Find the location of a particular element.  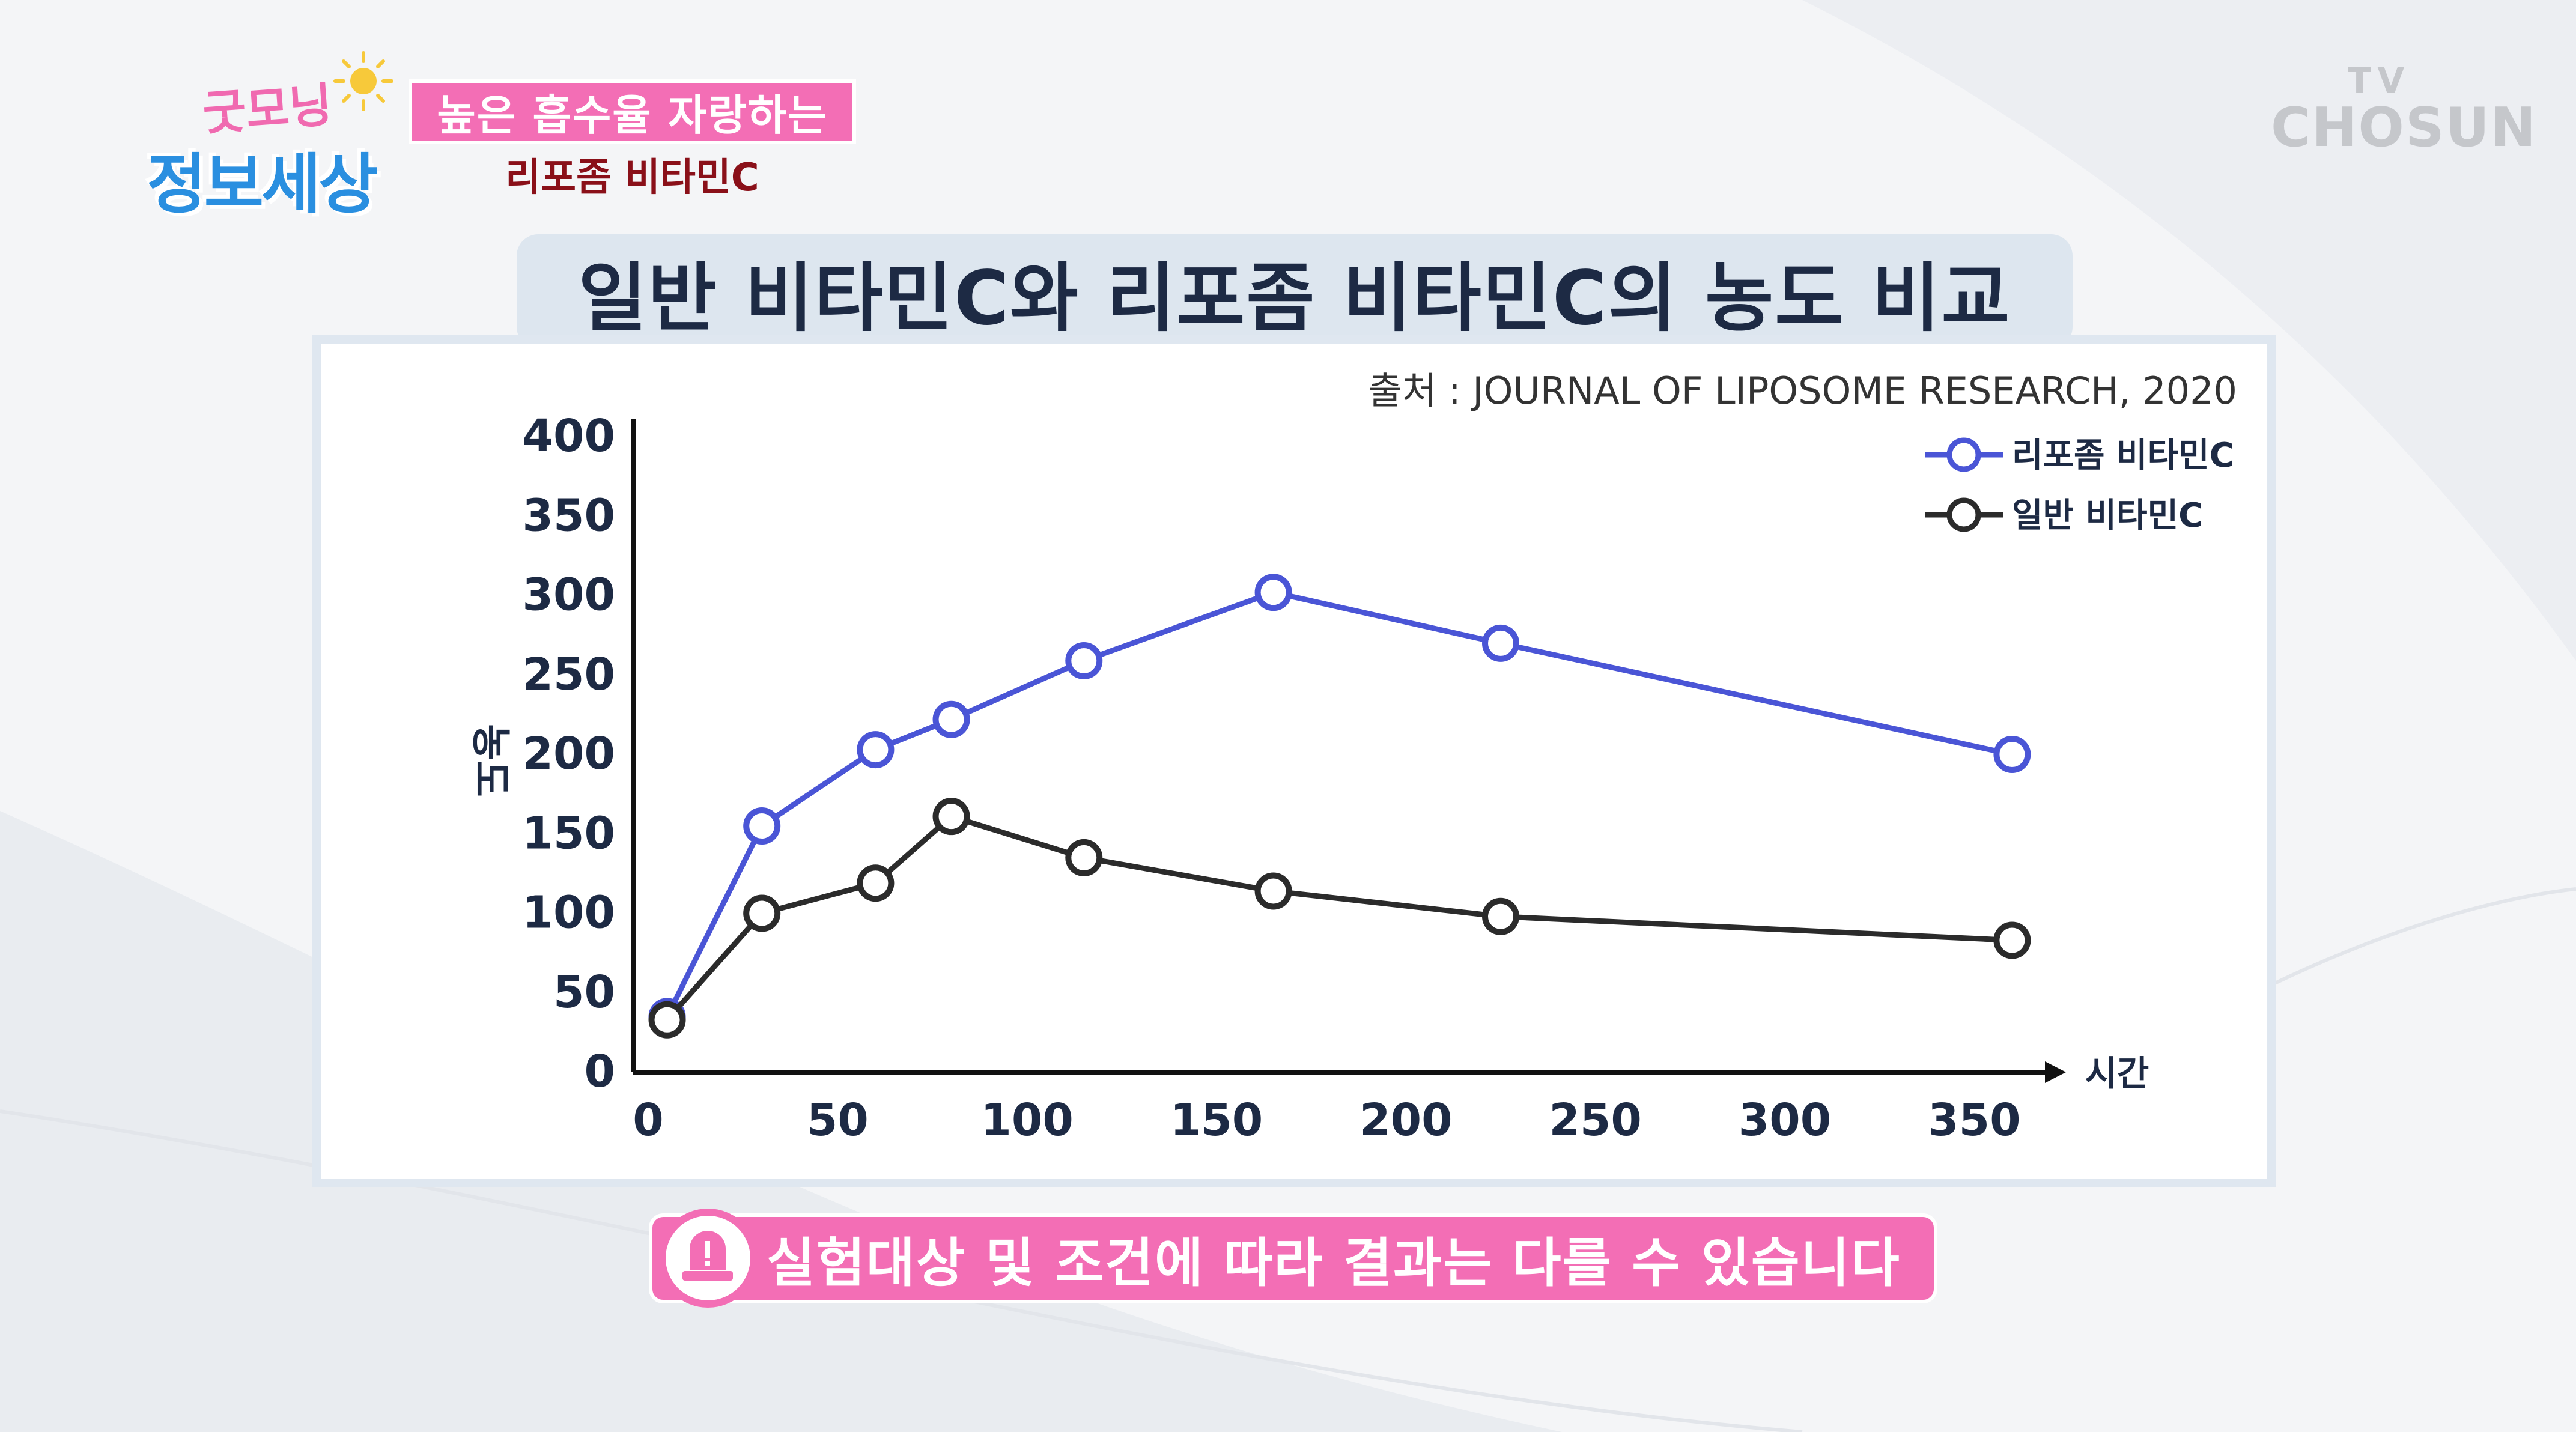

y-tick-label: 350 is located at coordinates (569, 515).